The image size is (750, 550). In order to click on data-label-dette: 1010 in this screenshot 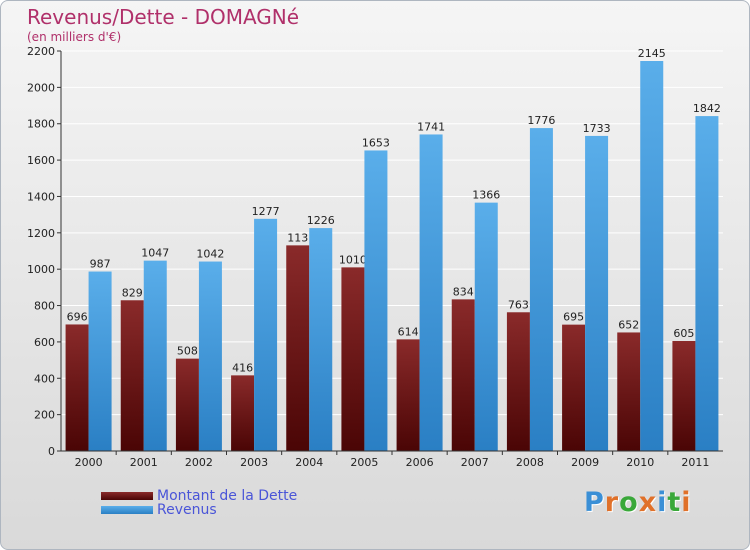, I will do `click(353, 259)`.